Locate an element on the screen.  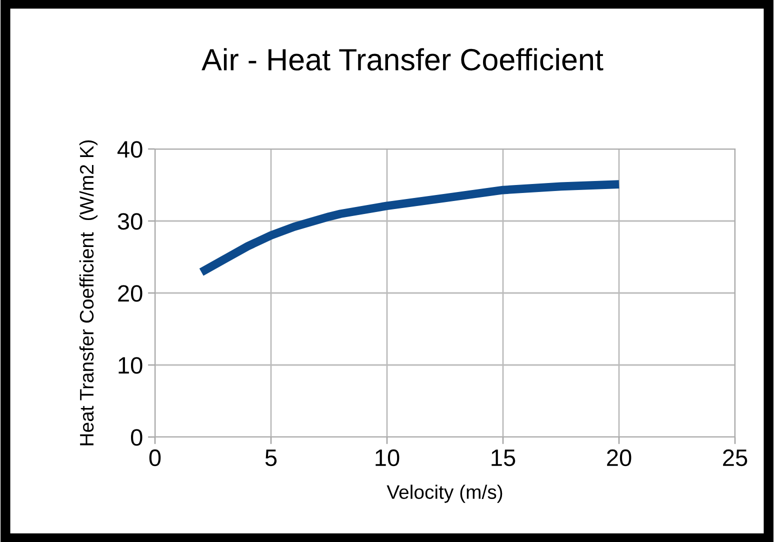
y-tick-label: 20 is located at coordinates (130, 293).